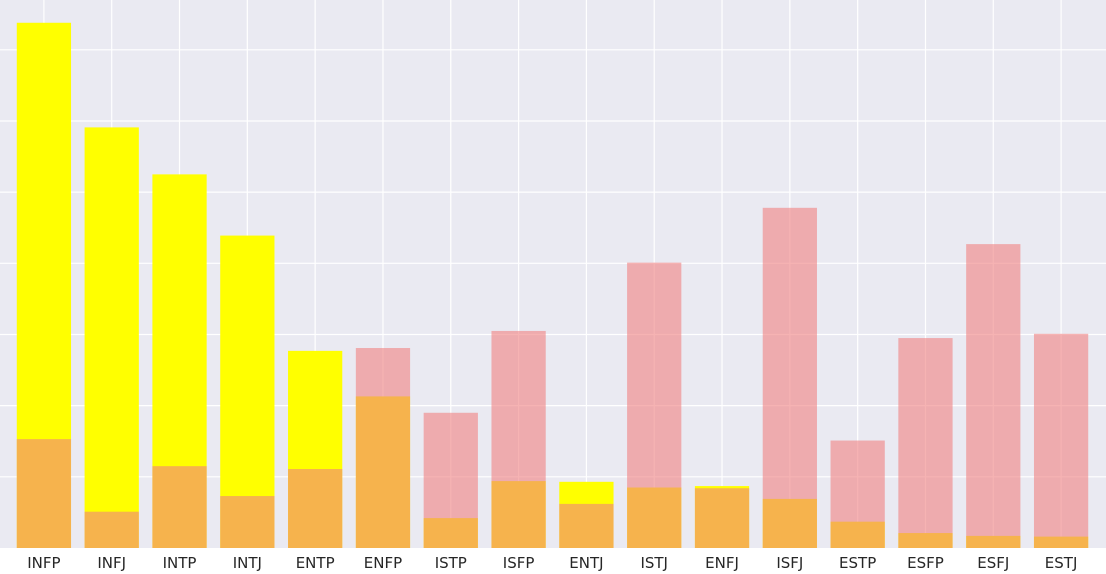  I want to click on x-tick-label: ESTP, so click(857, 563).